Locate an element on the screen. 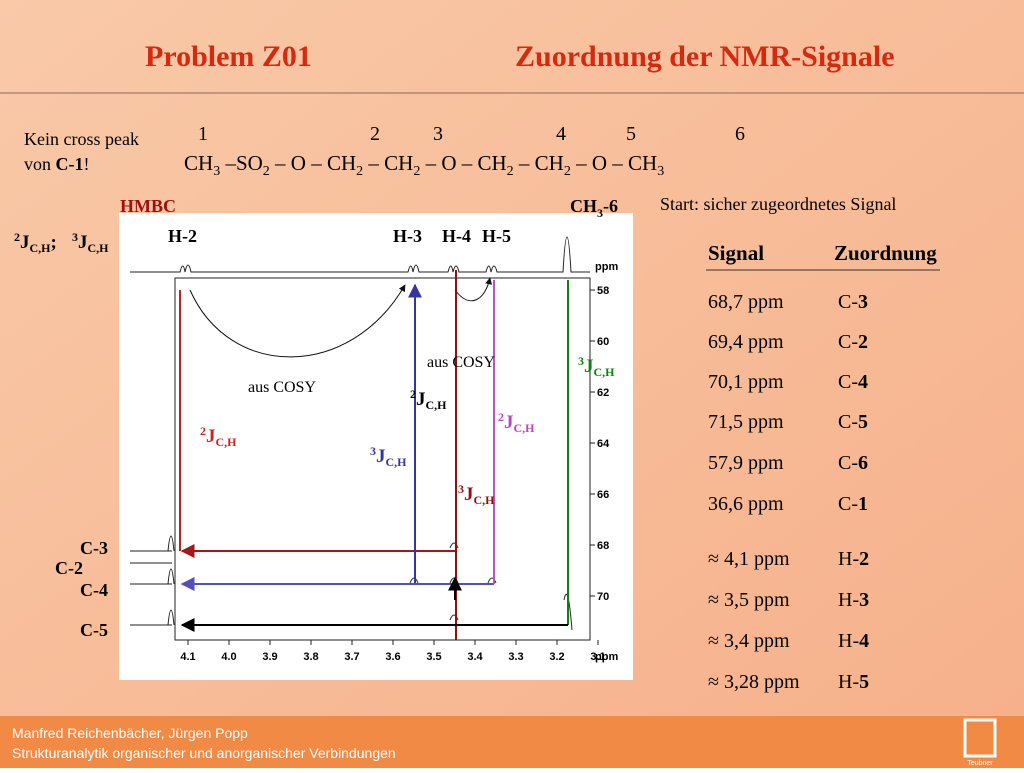 The image size is (1024, 773). note-line1: Kein cross peak is located at coordinates (81, 139).